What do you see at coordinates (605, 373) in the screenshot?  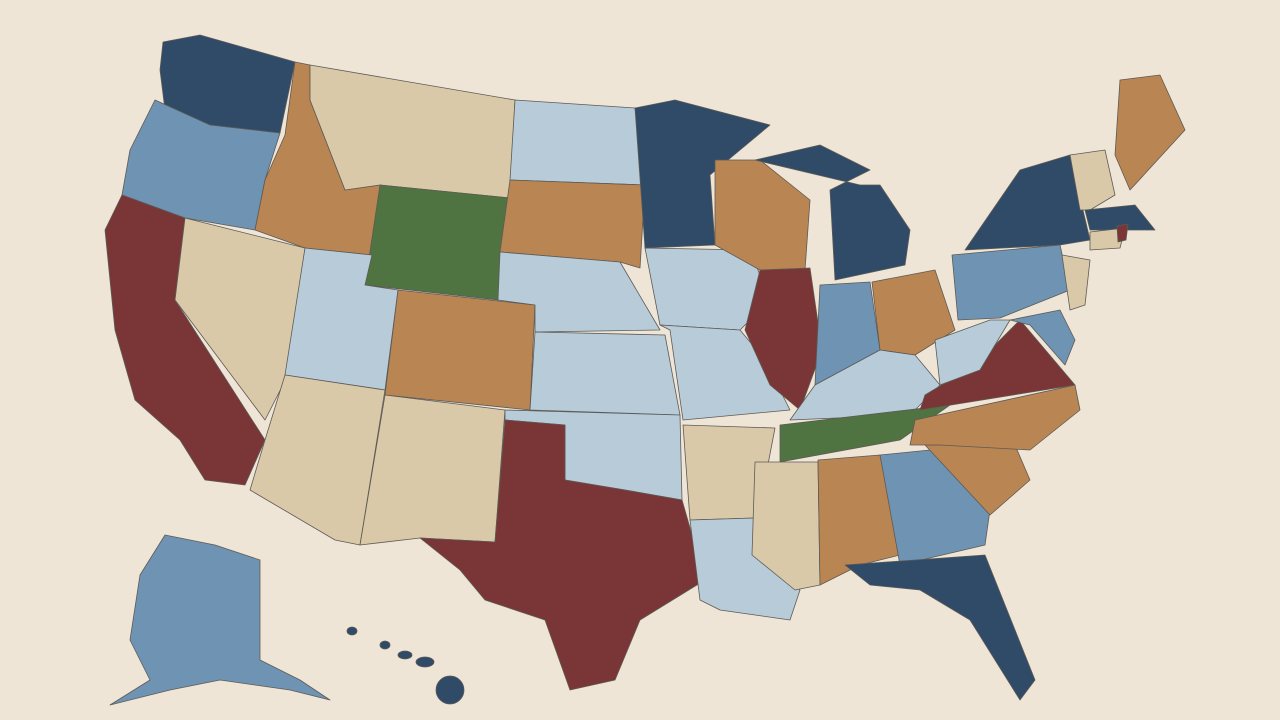 I see `kansas` at bounding box center [605, 373].